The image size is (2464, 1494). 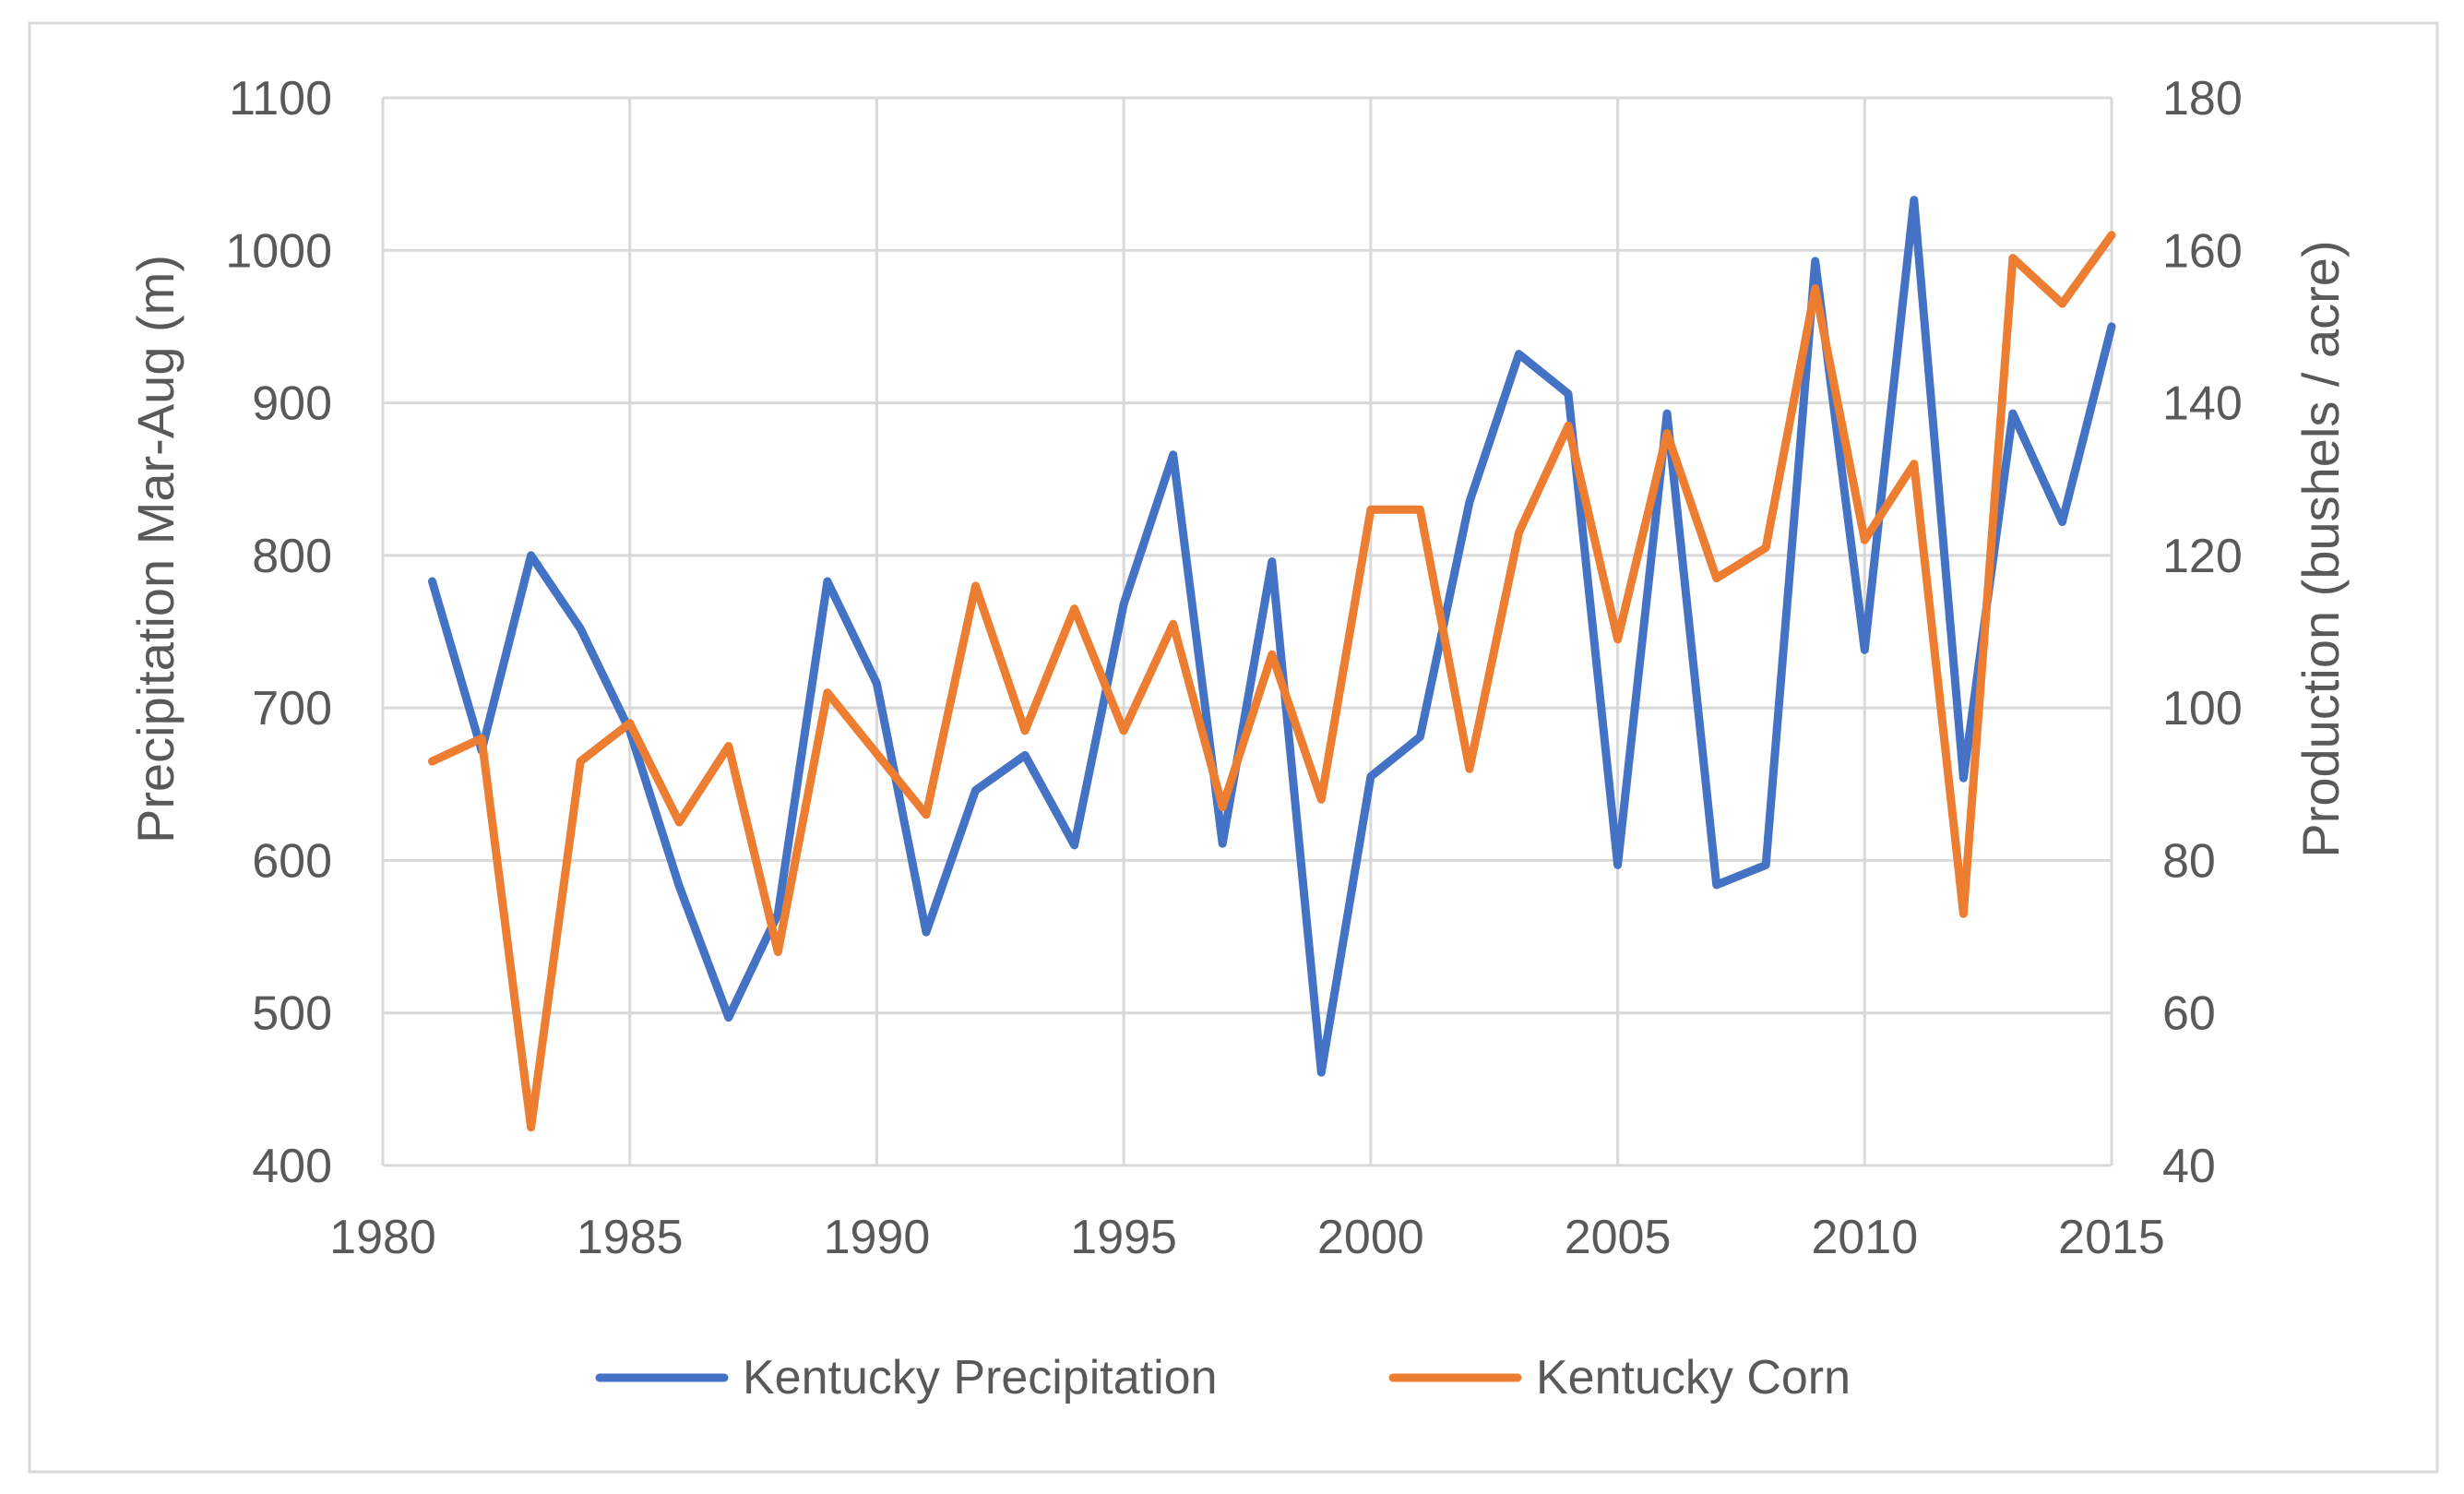 What do you see at coordinates (2189, 1166) in the screenshot?
I see `y2-tick-label: 40` at bounding box center [2189, 1166].